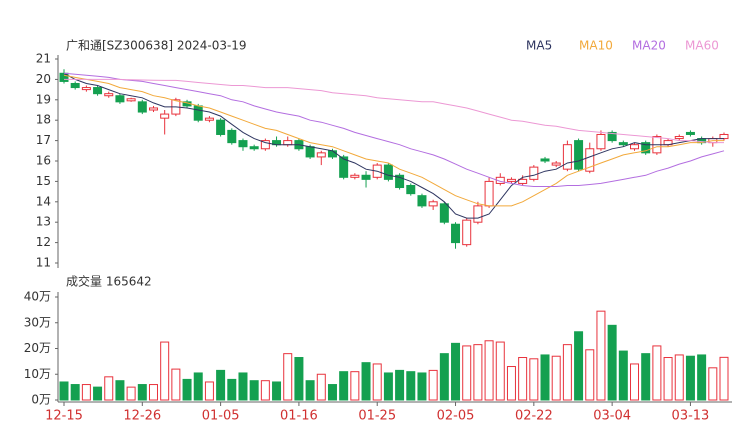 Image resolution: width=740 pixels, height=440 pixels. Describe the element at coordinates (43, 161) in the screenshot. I see `y-tick-label: 16` at that location.